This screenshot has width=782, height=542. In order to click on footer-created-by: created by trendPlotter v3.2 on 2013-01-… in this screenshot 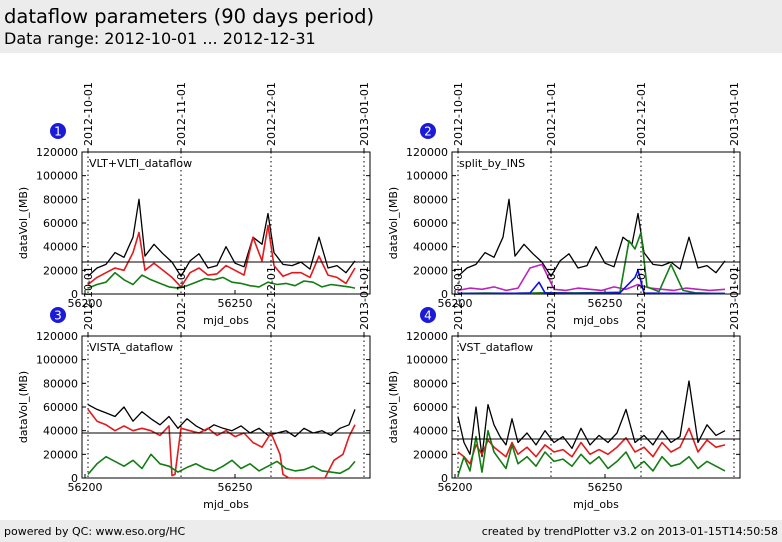, I will do `click(629, 531)`.